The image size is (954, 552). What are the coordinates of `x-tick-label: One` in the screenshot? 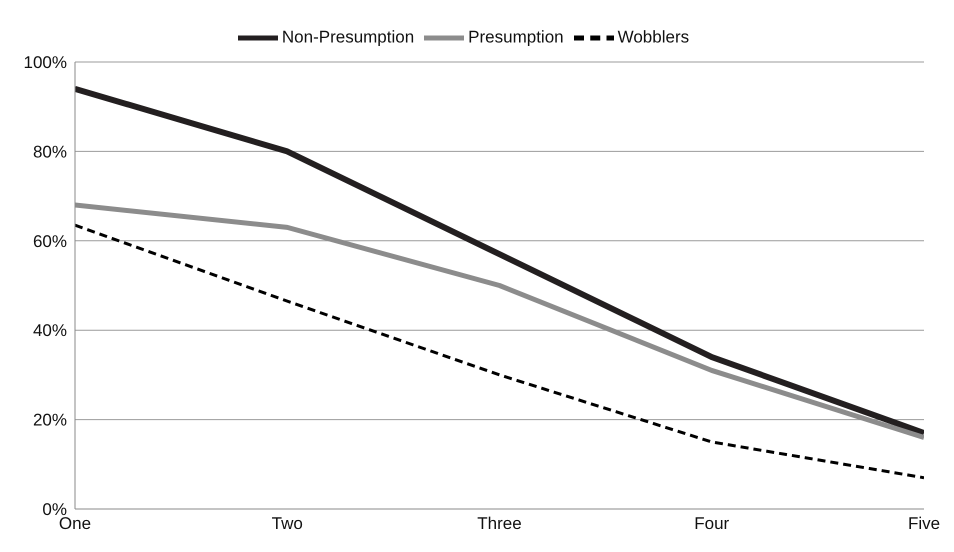 It's located at (75, 524).